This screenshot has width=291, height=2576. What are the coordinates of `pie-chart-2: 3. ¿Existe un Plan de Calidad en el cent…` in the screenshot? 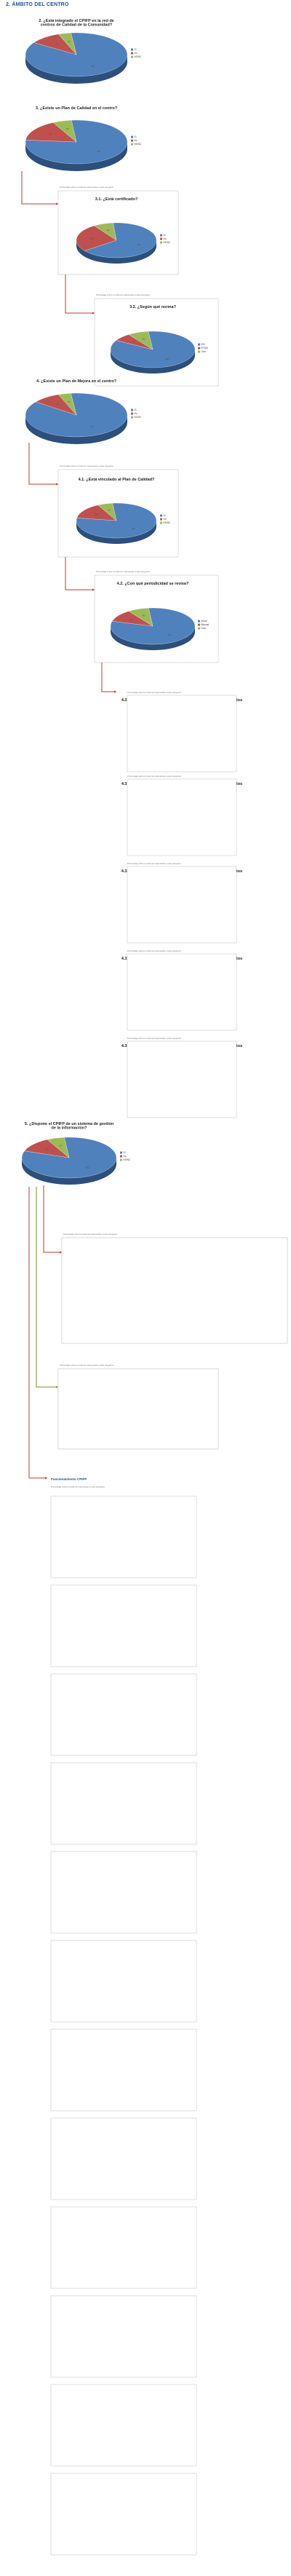 It's located at (84, 138).